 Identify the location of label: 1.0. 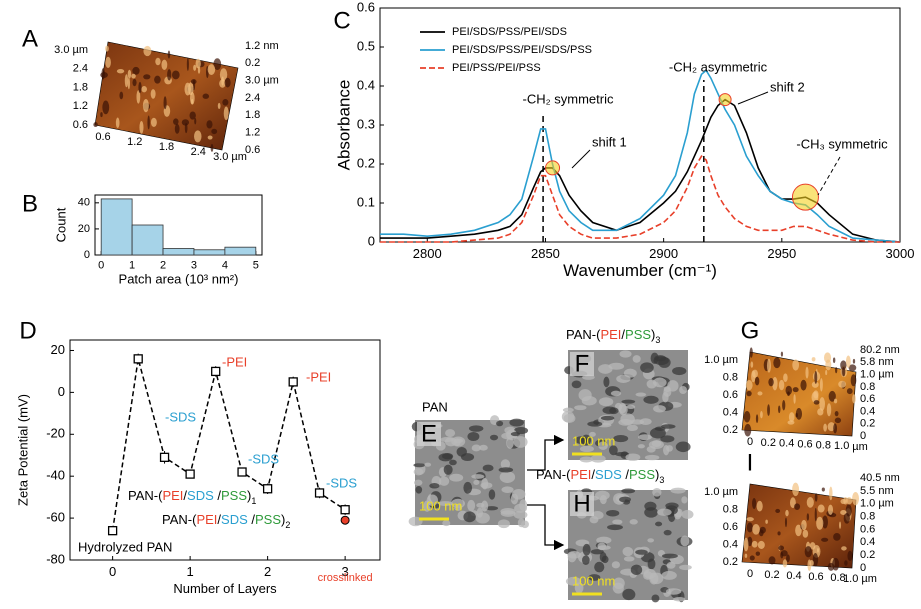
(841, 446).